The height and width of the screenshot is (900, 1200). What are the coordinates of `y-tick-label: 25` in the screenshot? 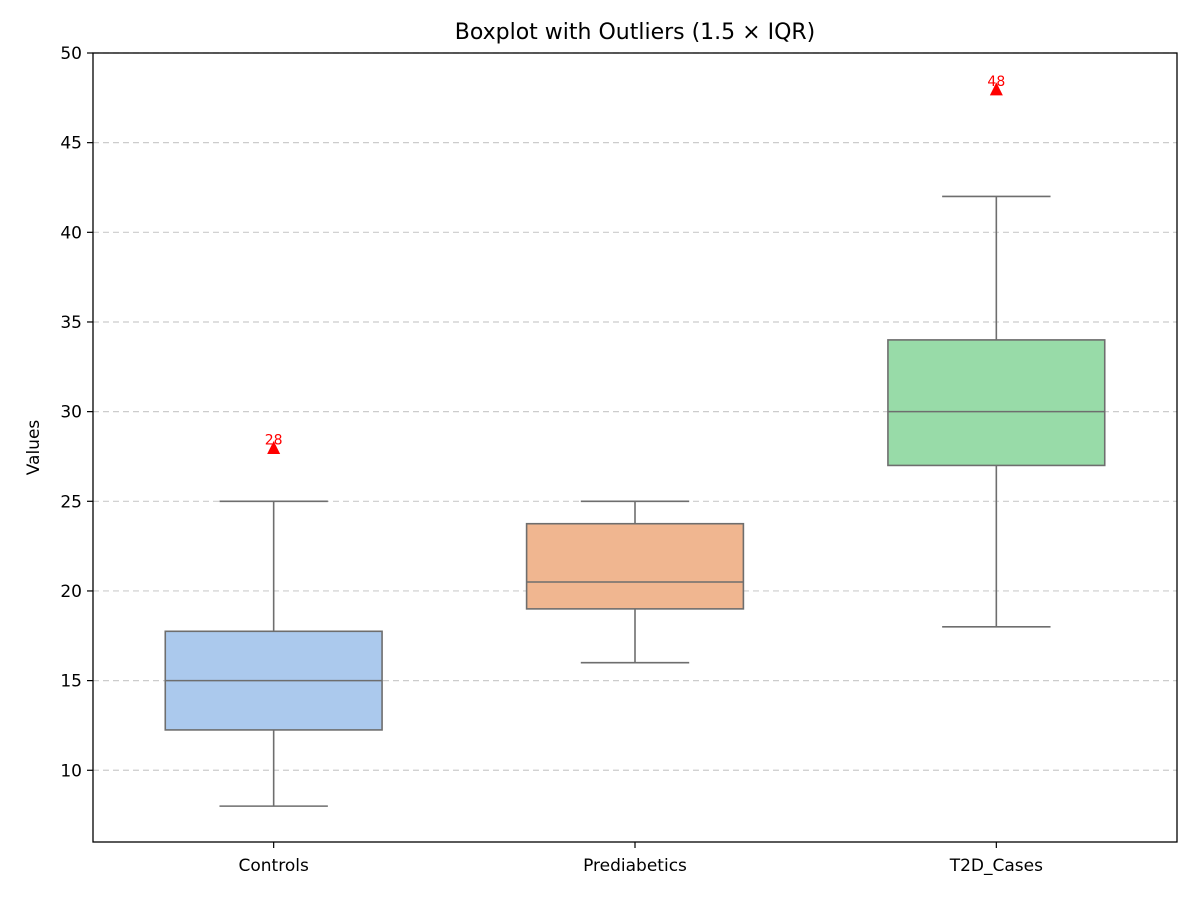 It's located at (71, 502).